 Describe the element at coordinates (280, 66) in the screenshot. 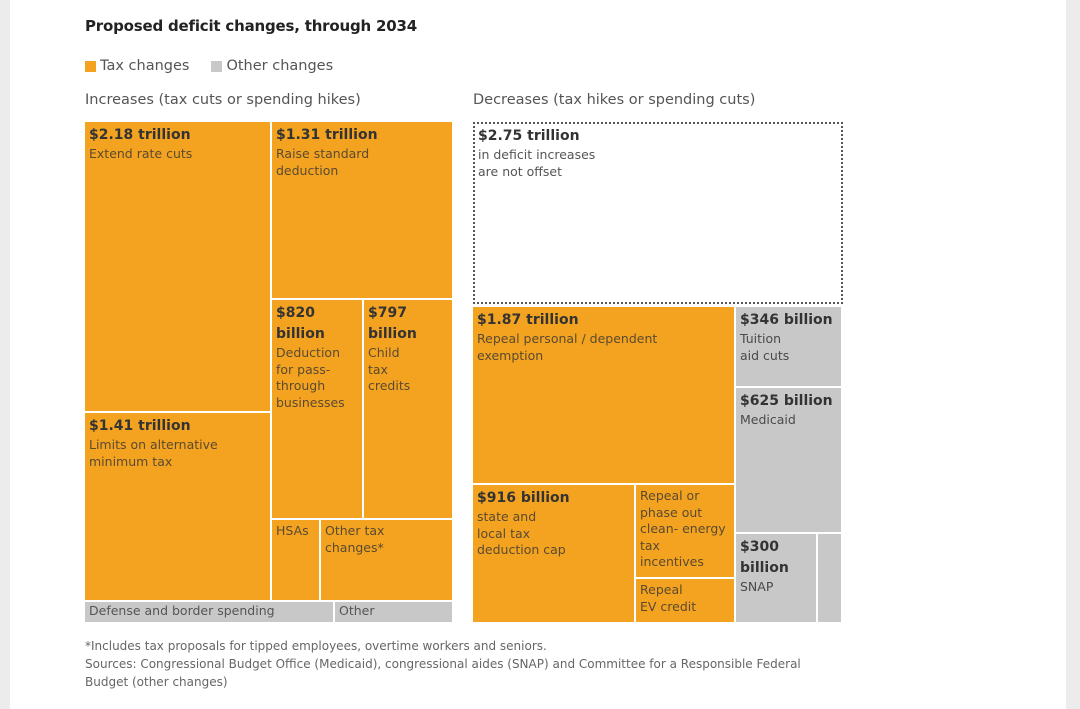

I see `legend-label-other: Other changes` at that location.